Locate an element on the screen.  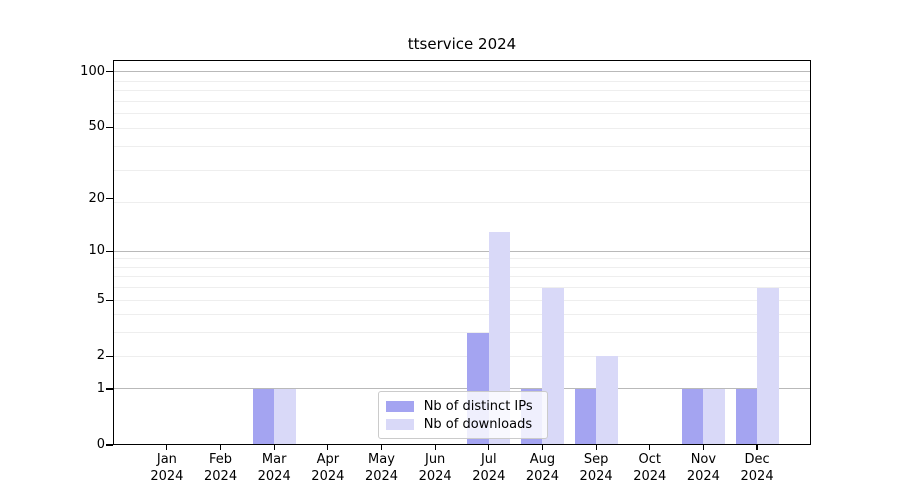
y-tick-label: 100 is located at coordinates (92, 71).